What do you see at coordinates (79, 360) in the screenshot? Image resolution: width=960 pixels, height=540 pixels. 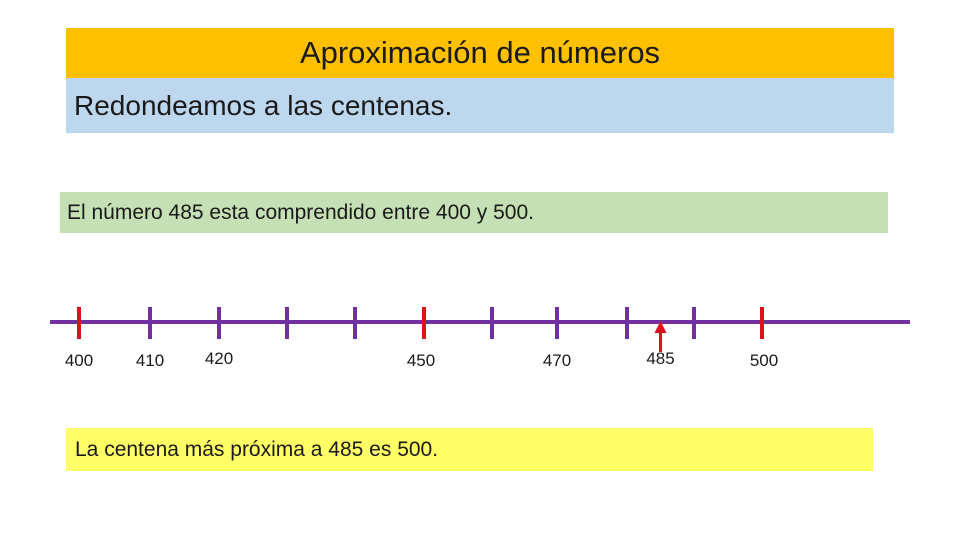 I see `tick-label-400: 400` at bounding box center [79, 360].